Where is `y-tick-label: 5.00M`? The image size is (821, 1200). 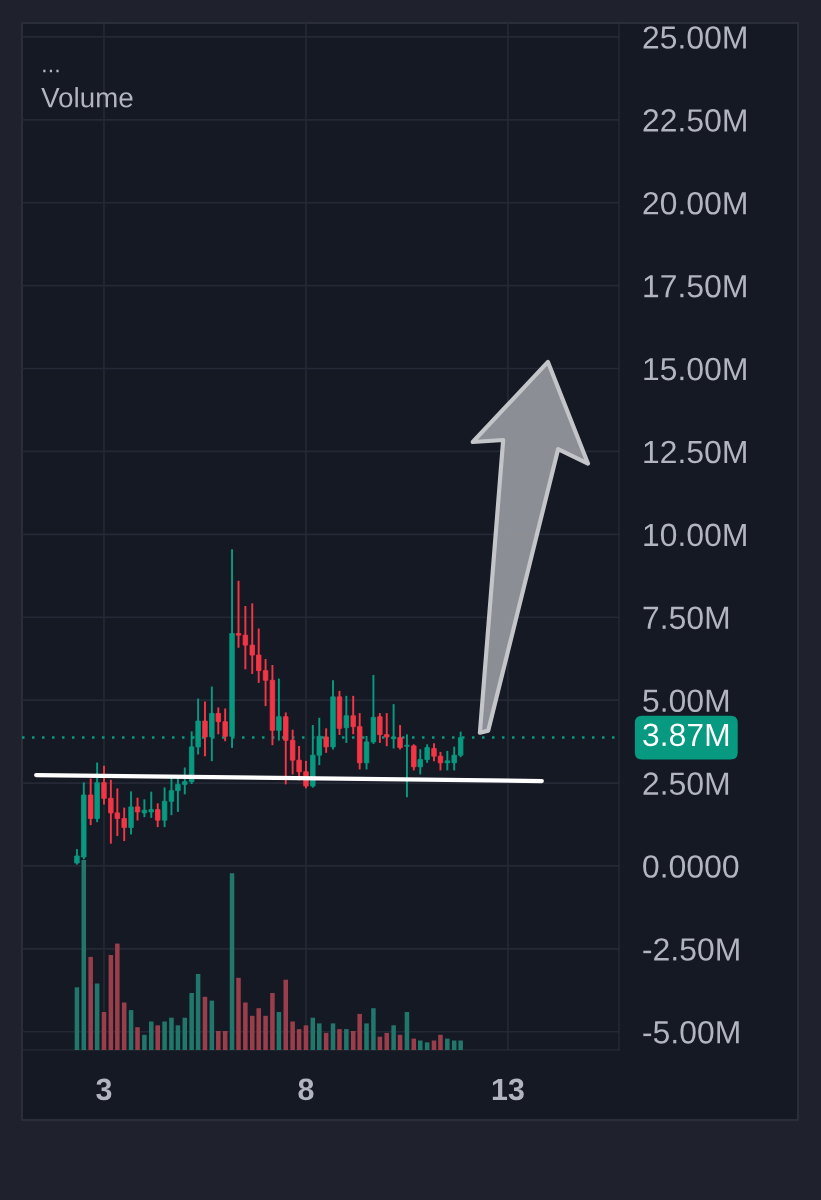 y-tick-label: 5.00M is located at coordinates (686, 701).